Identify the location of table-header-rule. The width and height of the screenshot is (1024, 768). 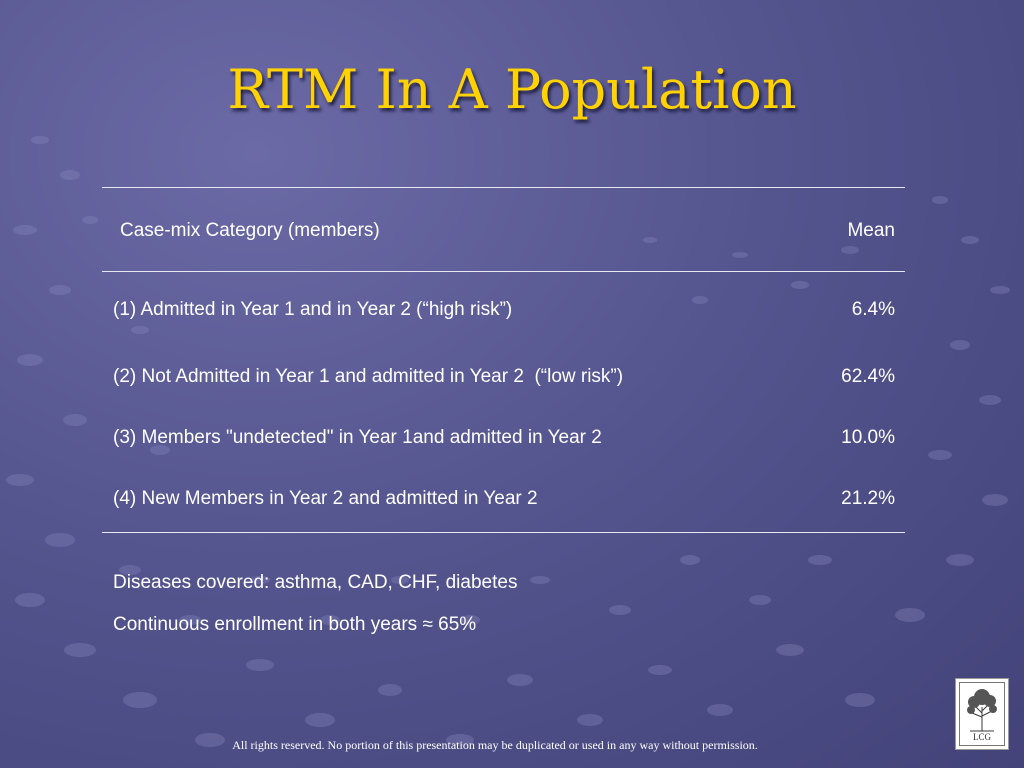
(503, 271).